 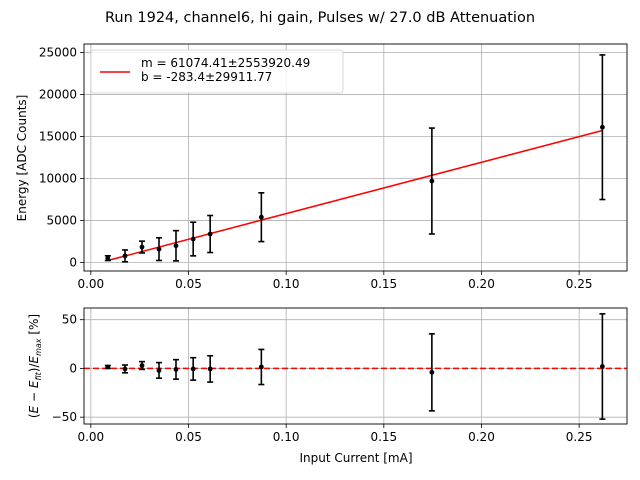 What do you see at coordinates (225, 63) in the screenshot?
I see `legend-entry-label: m = 61074.41±2553920.49` at bounding box center [225, 63].